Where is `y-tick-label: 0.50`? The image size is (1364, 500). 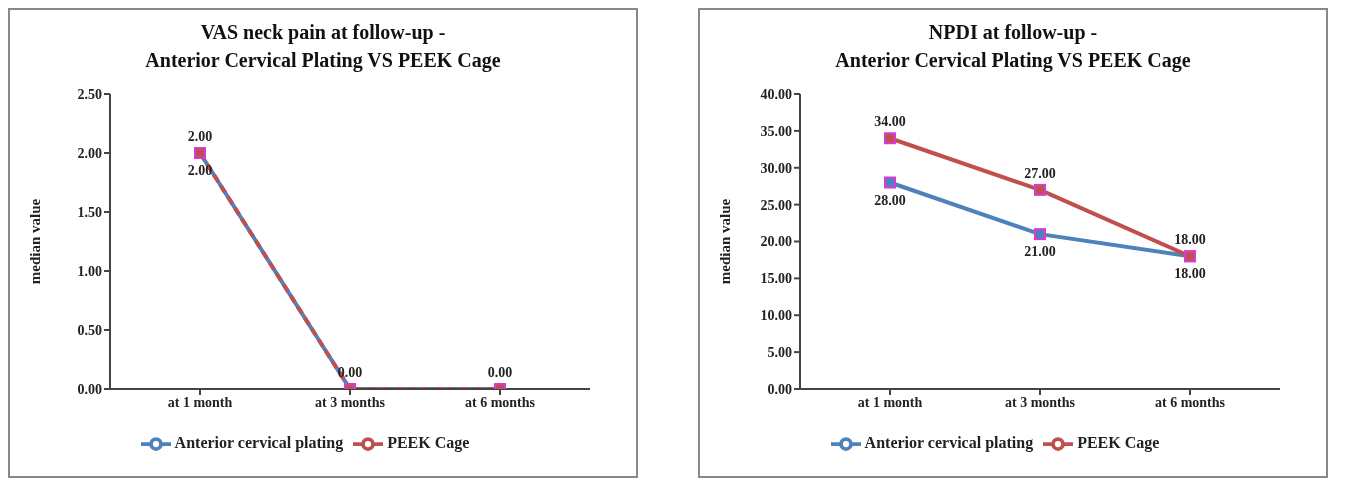
y-tick-label: 0.50 is located at coordinates (89, 330).